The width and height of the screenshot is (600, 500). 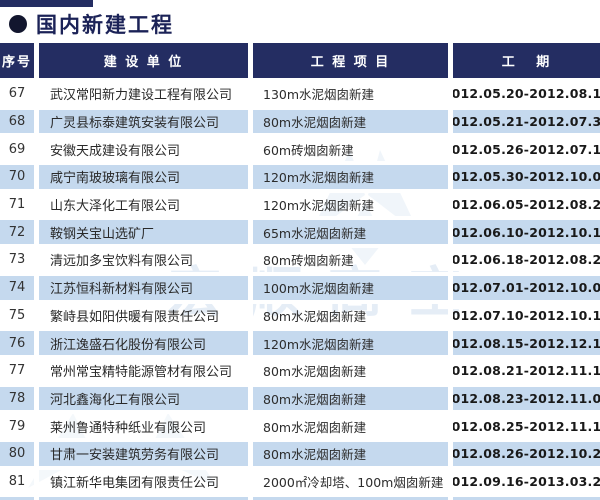 I want to click on row-no-cell: 76, so click(x=17, y=343).